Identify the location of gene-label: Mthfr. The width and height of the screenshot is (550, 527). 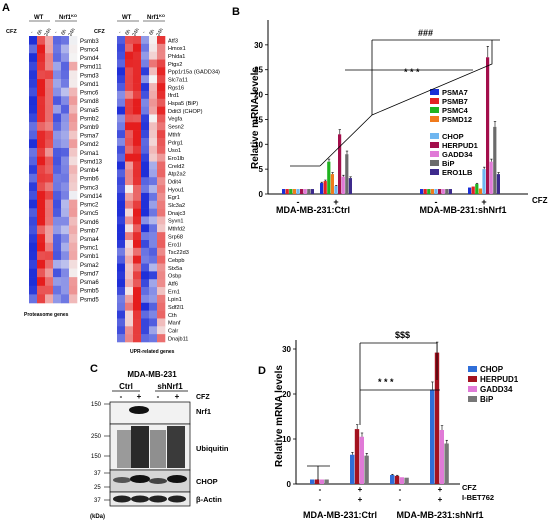
(174, 135).